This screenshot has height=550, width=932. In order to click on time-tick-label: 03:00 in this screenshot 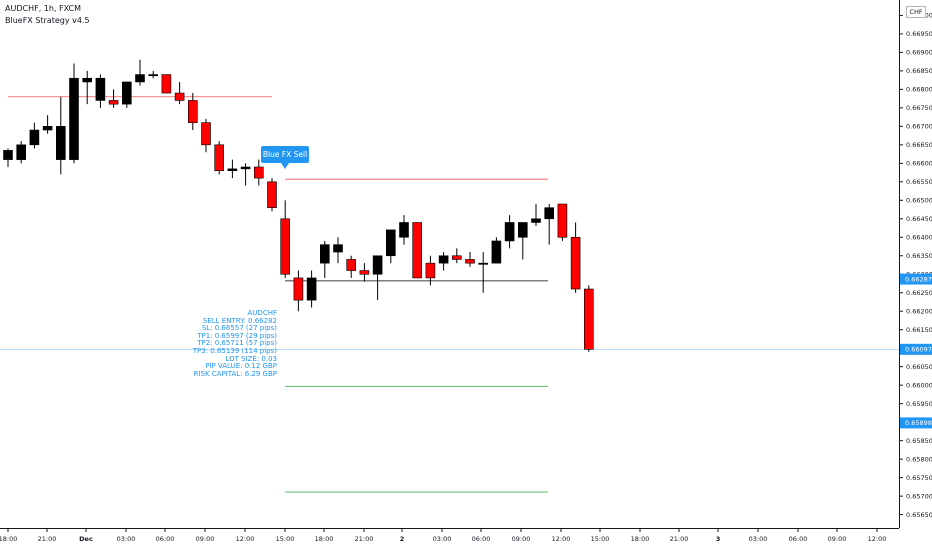, I will do `click(126, 539)`.